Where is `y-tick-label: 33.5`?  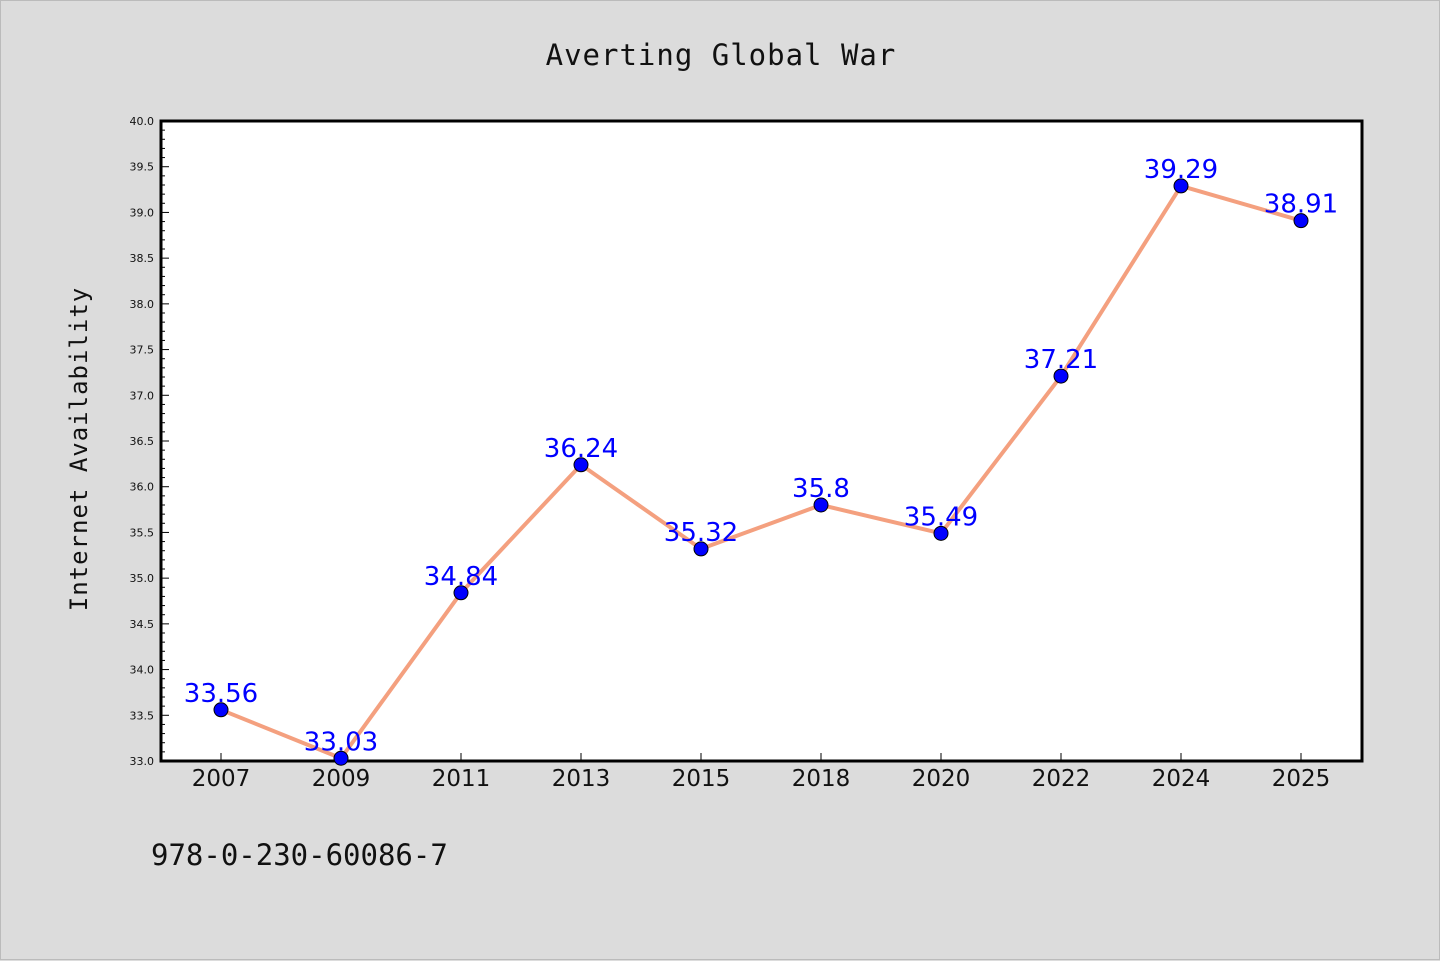 y-tick-label: 33.5 is located at coordinates (142, 715).